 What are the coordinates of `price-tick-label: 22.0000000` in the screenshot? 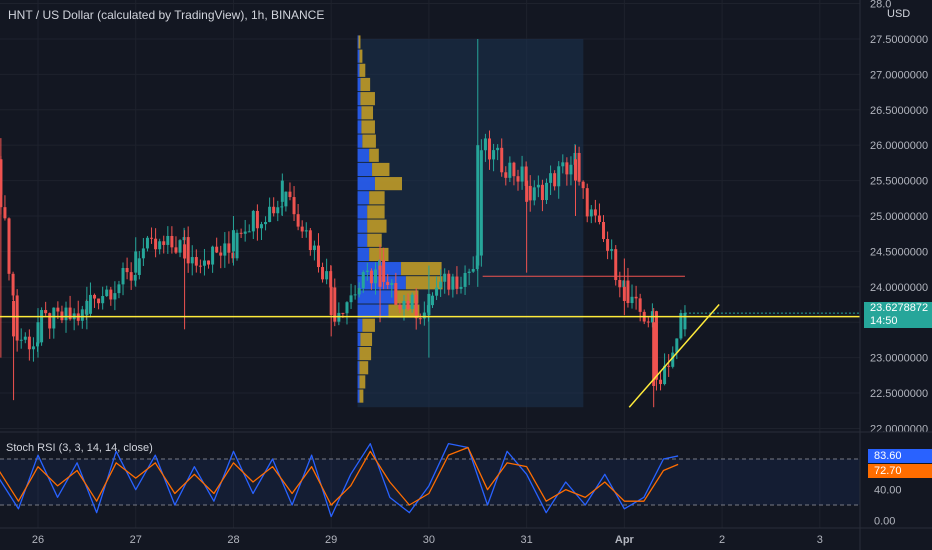 It's located at (899, 429).